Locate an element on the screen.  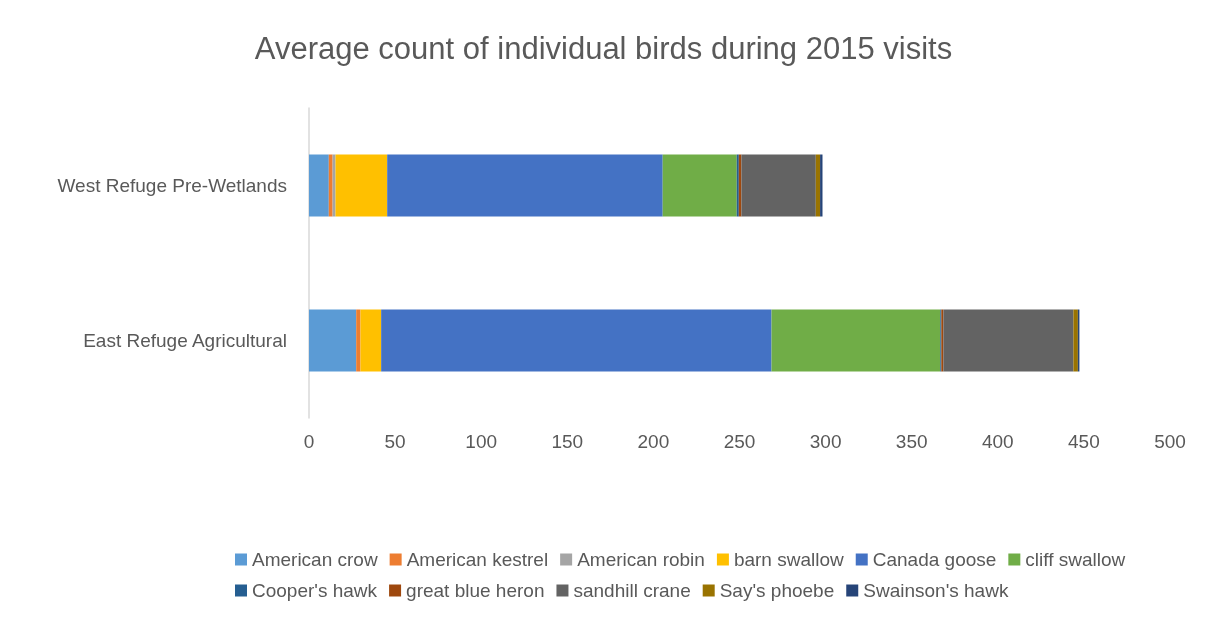
legend-label: American kestrel is located at coordinates (477, 559).